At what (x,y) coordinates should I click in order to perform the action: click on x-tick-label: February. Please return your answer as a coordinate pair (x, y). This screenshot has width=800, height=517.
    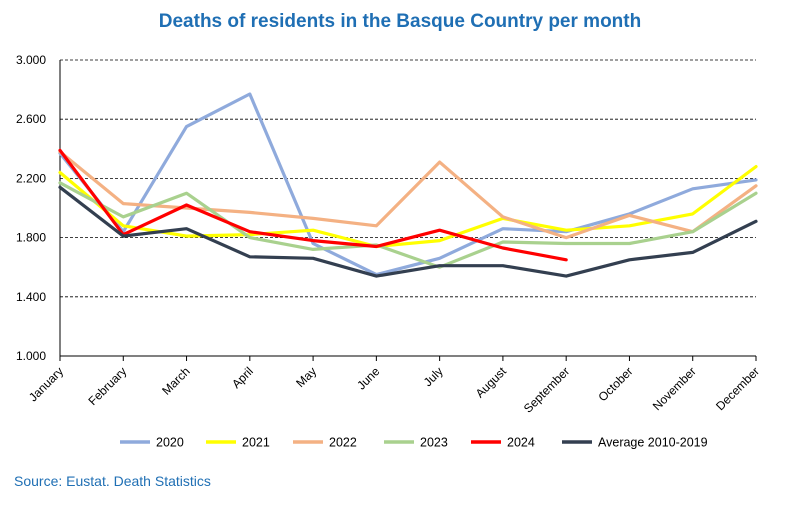
    Looking at the image, I should click on (108, 386).